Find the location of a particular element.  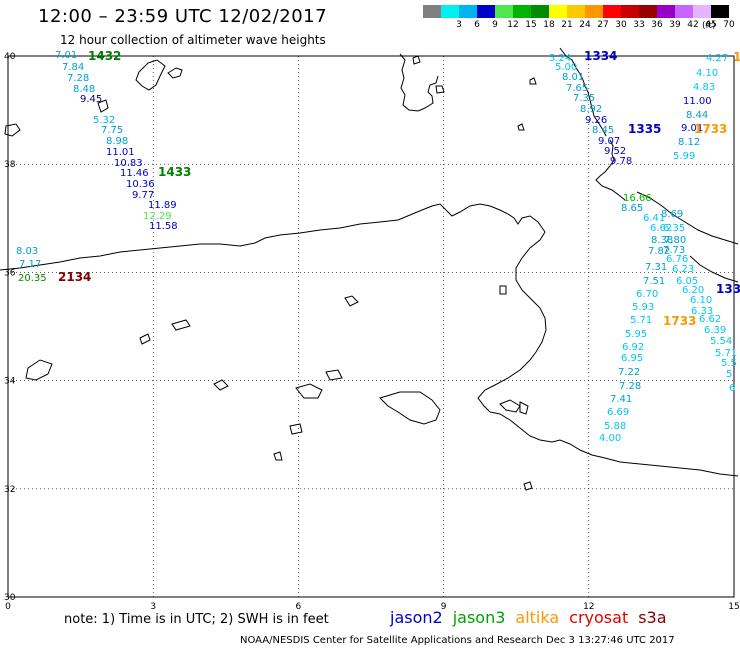

wave-height-value: 9.01 is located at coordinates (692, 128).